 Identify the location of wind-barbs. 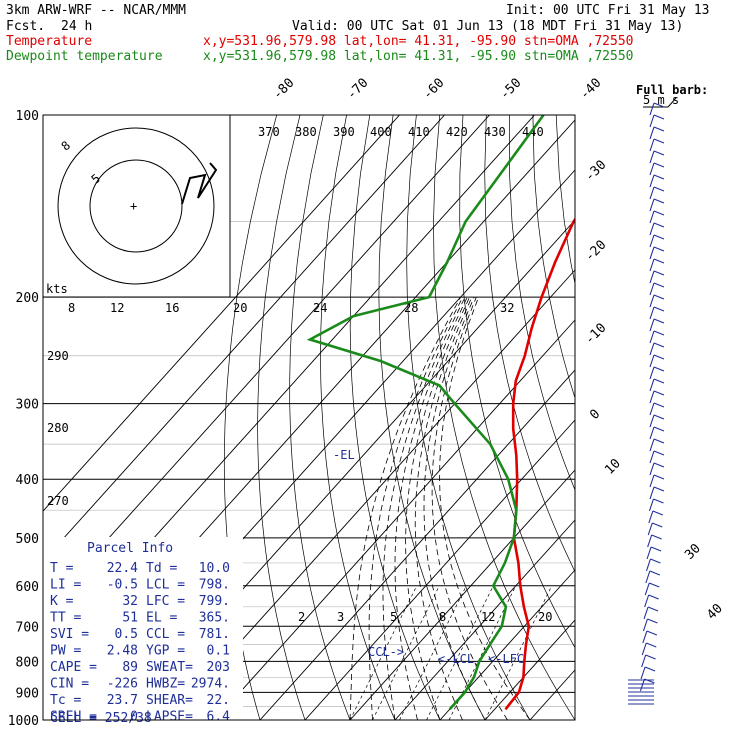
(646, 403).